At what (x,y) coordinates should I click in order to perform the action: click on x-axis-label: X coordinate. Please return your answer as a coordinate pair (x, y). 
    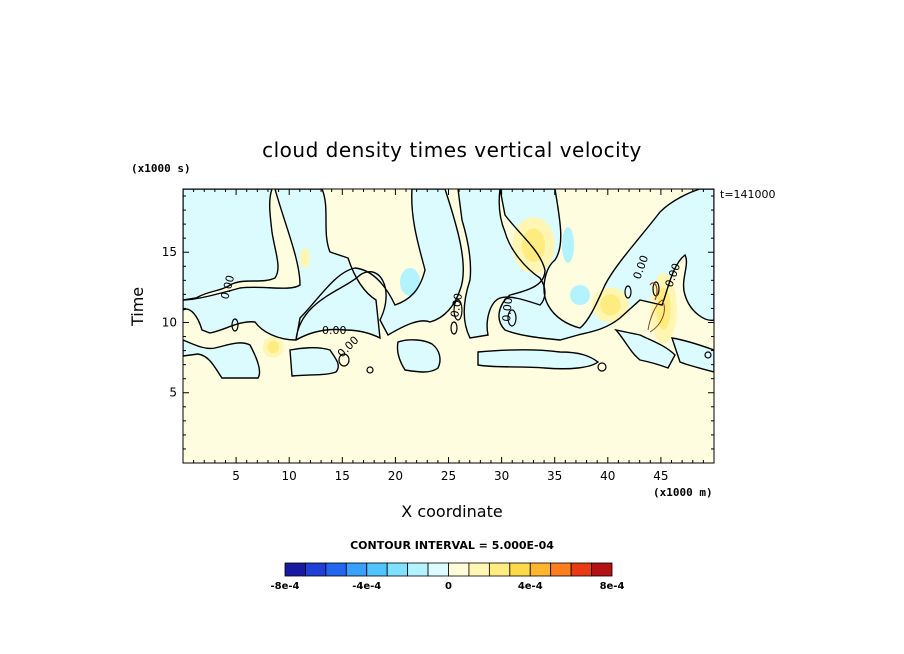
    Looking at the image, I should click on (452, 511).